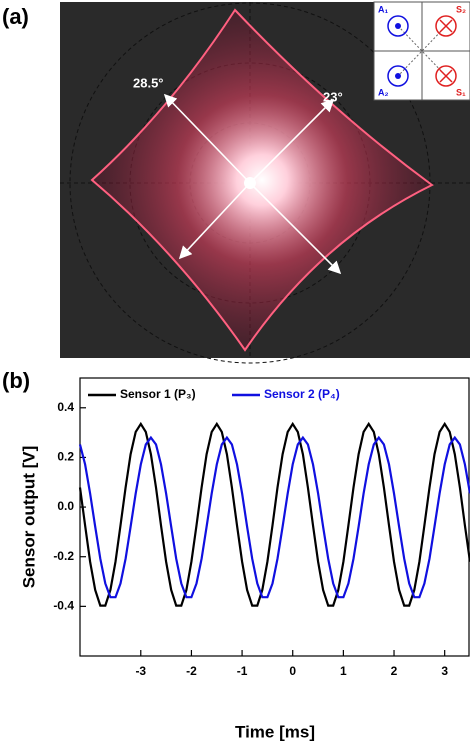 The image size is (470, 747). Describe the element at coordinates (140, 671) in the screenshot. I see `x-tick-label: -3` at that location.